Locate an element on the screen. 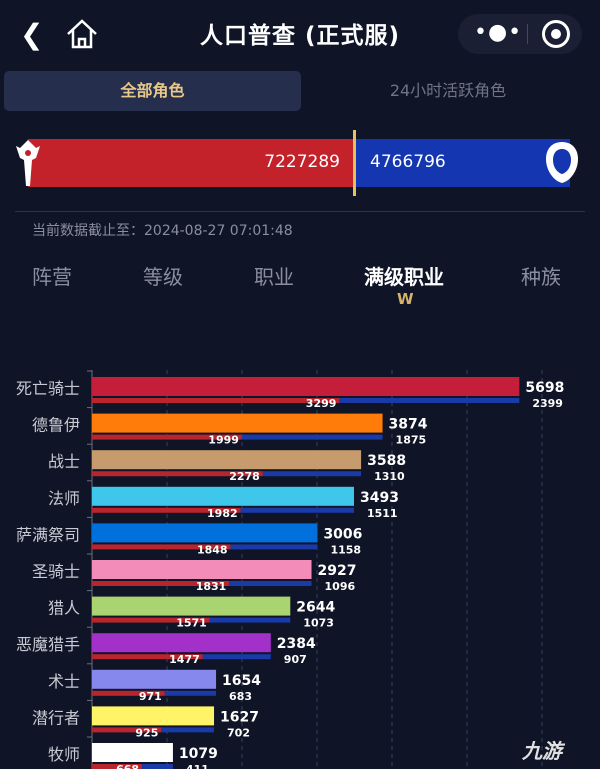 The image size is (600, 769). alliance-population-bar is located at coordinates (463, 163).